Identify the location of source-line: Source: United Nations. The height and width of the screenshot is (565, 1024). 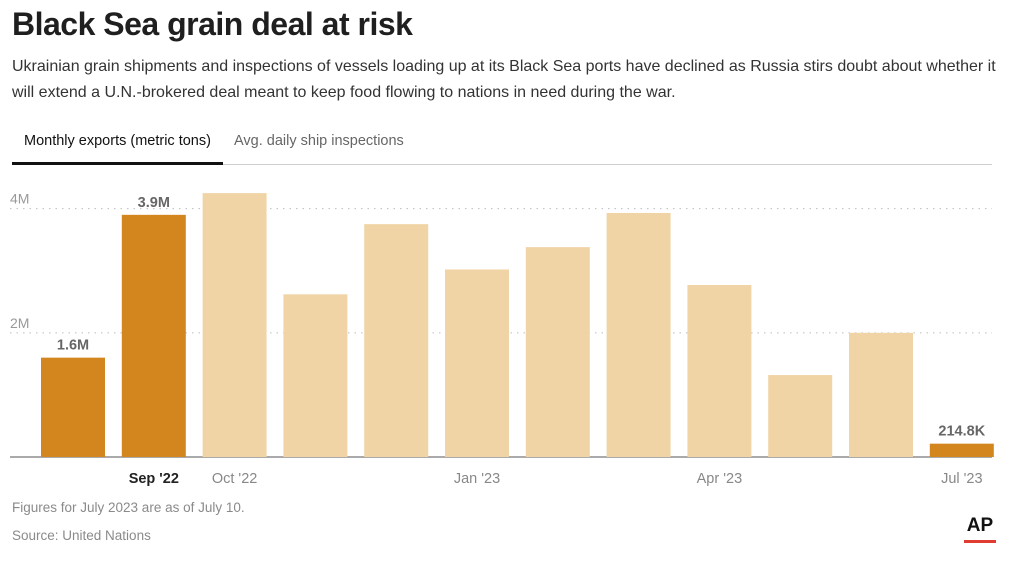
(81, 535).